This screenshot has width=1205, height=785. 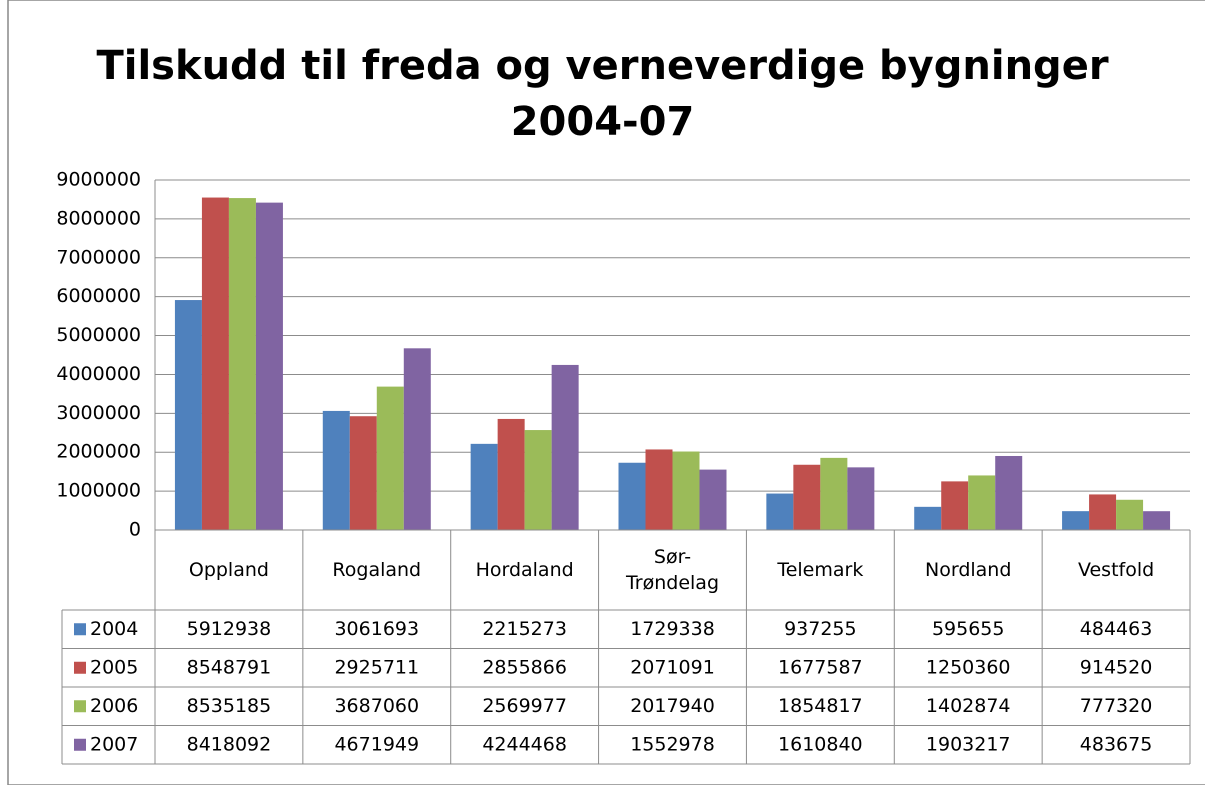 What do you see at coordinates (672, 570) in the screenshot?
I see `x-tick-label: Sør-Trøndelag` at bounding box center [672, 570].